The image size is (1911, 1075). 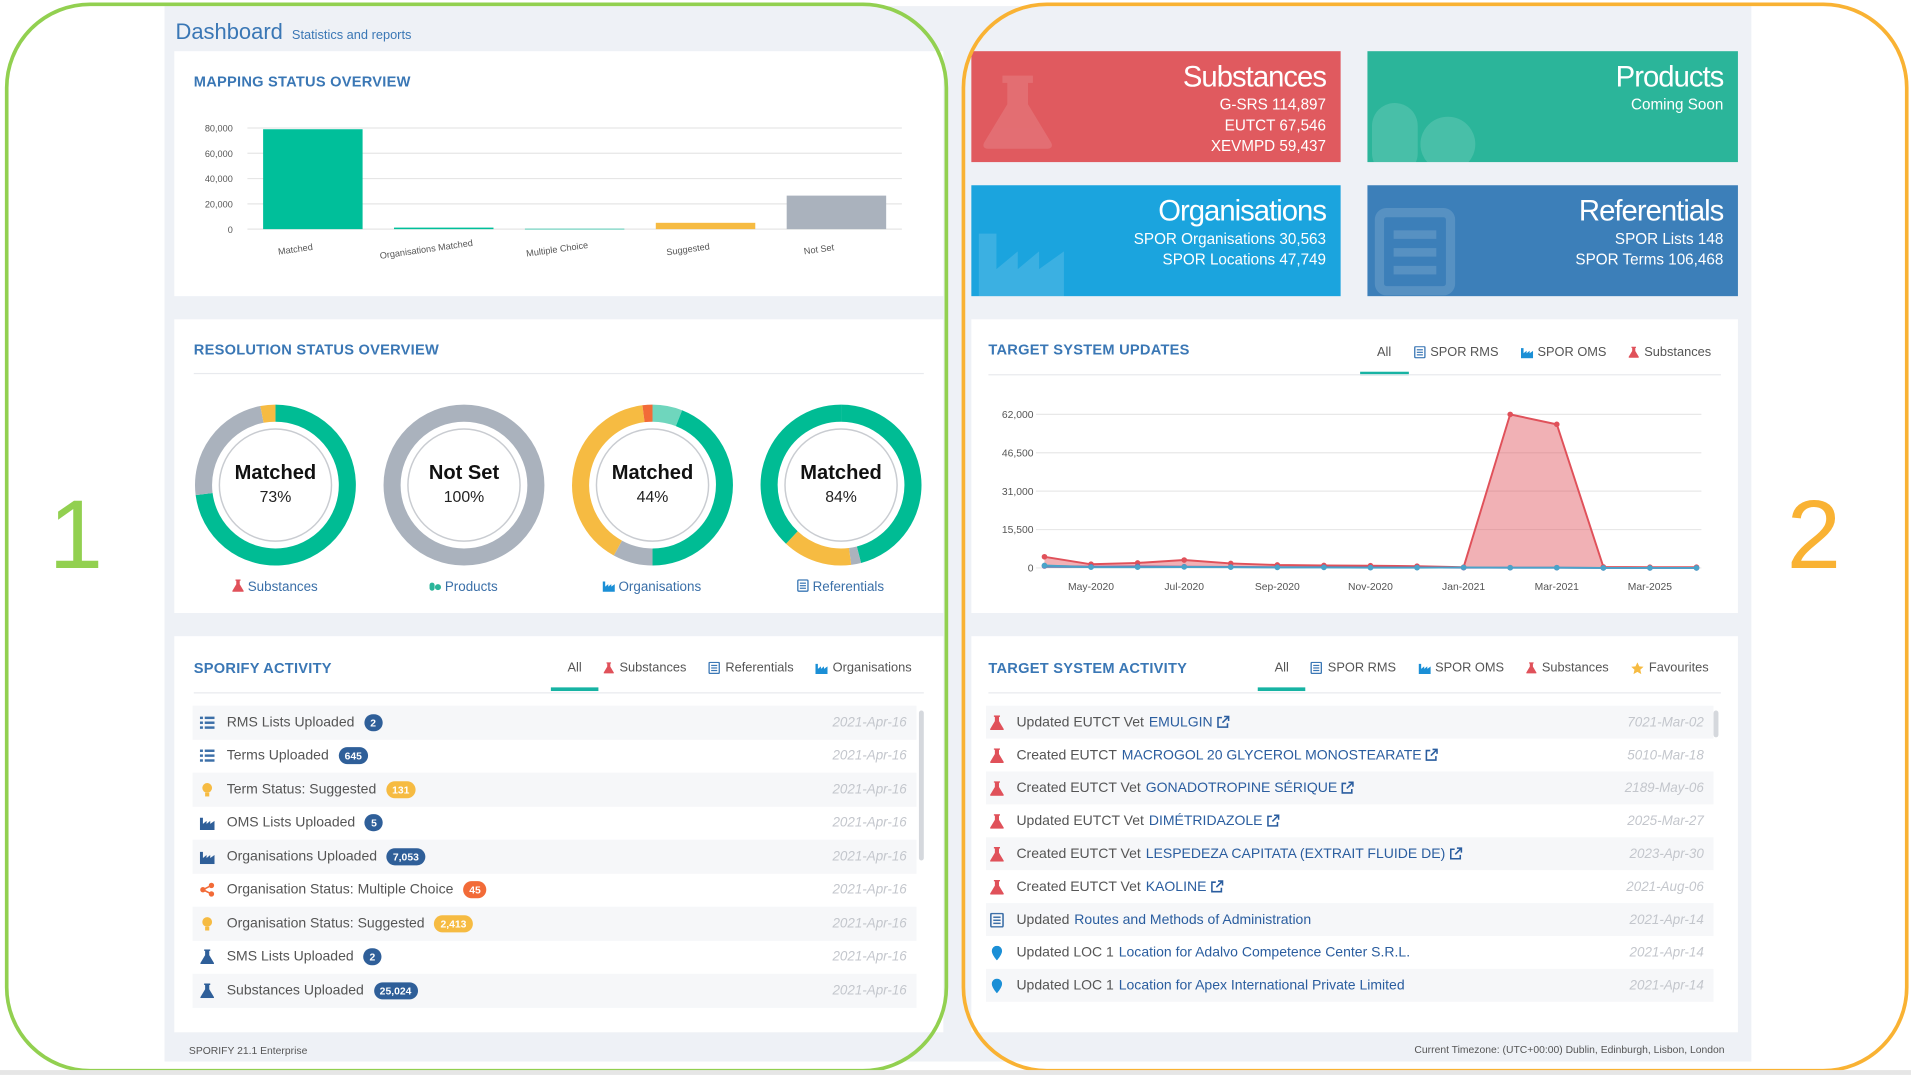 What do you see at coordinates (1650, 587) in the screenshot?
I see `x-tick-label: Mar-2025` at bounding box center [1650, 587].